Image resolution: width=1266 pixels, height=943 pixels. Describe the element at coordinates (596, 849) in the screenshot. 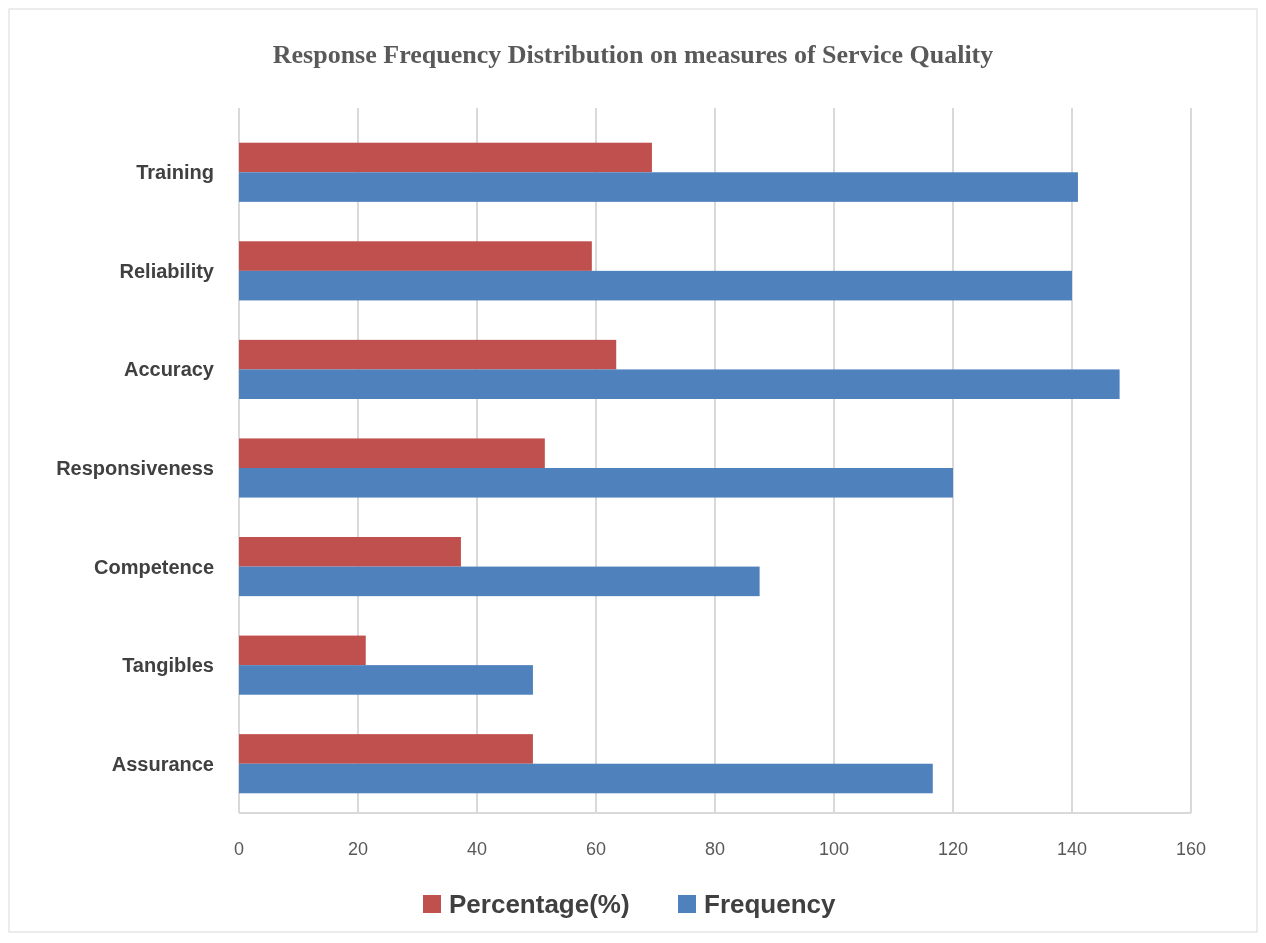

I see `x-tick-label: 60` at that location.